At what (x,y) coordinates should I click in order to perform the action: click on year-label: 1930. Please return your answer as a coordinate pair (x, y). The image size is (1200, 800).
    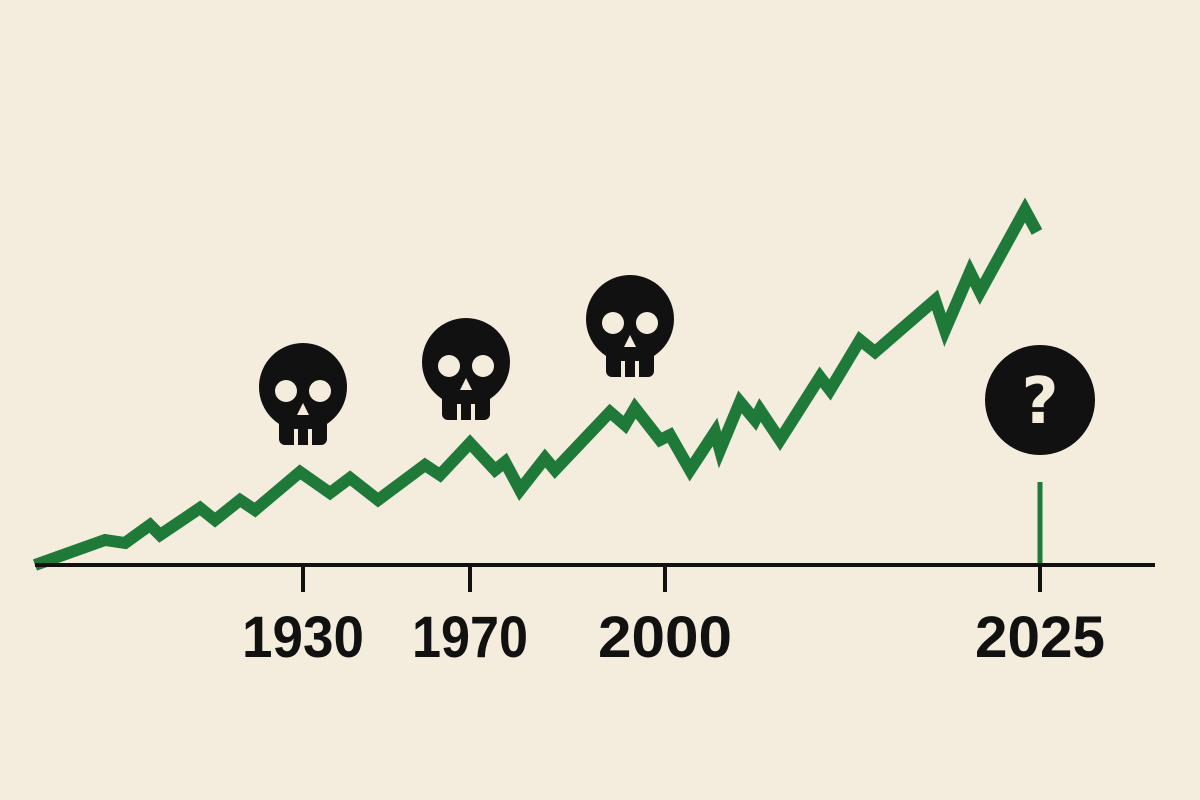
    Looking at the image, I should click on (303, 637).